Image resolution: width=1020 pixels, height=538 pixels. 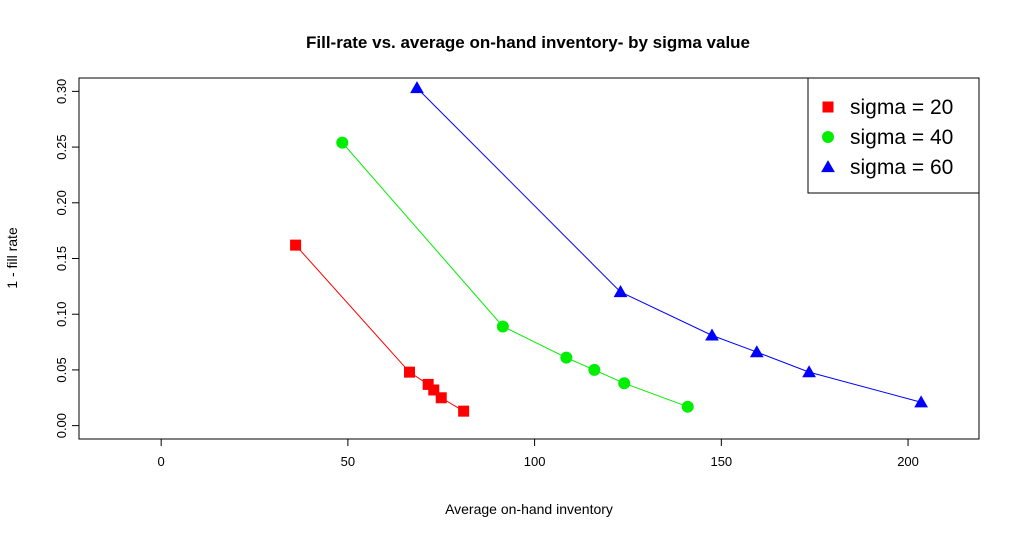 I want to click on y-tick-label: 0.30, so click(x=61, y=91).